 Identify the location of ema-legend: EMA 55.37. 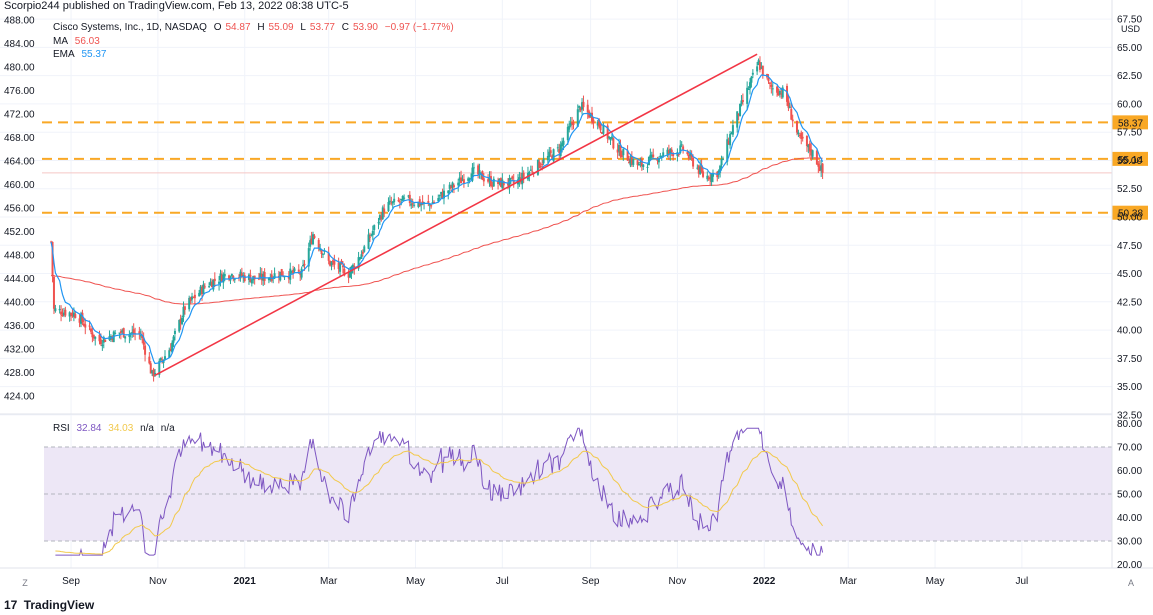
(81, 54).